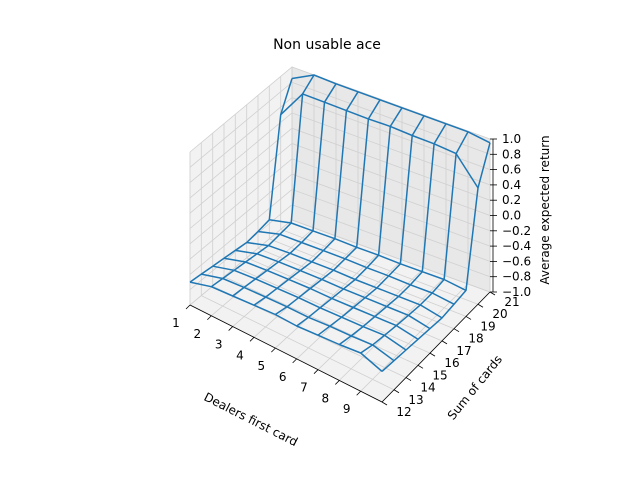 The height and width of the screenshot is (480, 640). Describe the element at coordinates (511, 139) in the screenshot. I see `z-tick-label: 1.0` at that location.